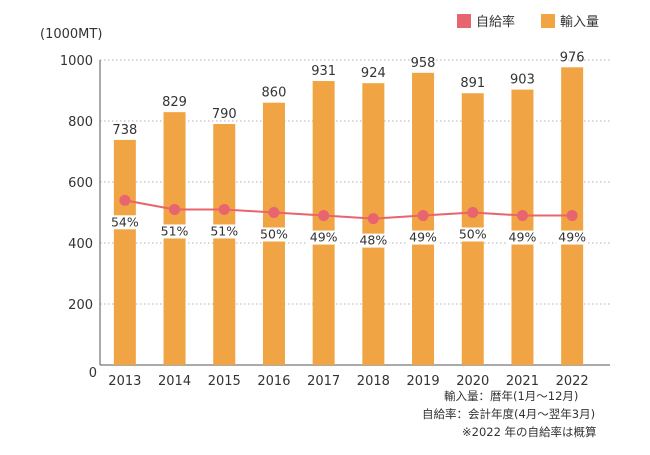 This screenshot has width=650, height=455. What do you see at coordinates (348, 381) in the screenshot?
I see `x-tick-labels: 2013 2014 2015 2016 2017 2018 2019 2020 2021 2022` at bounding box center [348, 381].